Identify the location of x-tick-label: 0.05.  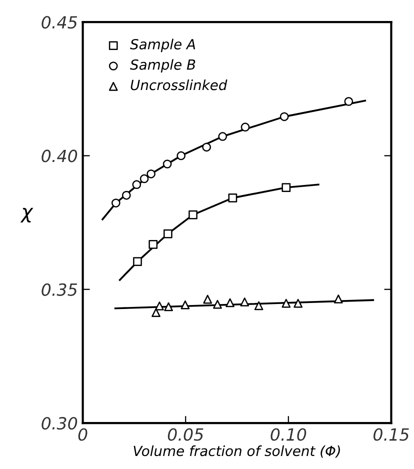
(186, 434).